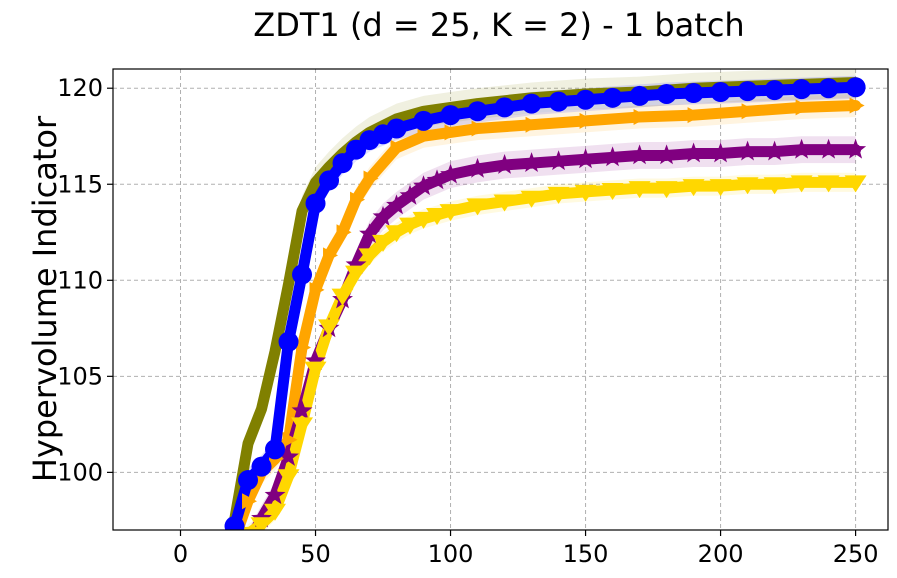  What do you see at coordinates (80, 88) in the screenshot?
I see `y-tick-label: 120` at bounding box center [80, 88].